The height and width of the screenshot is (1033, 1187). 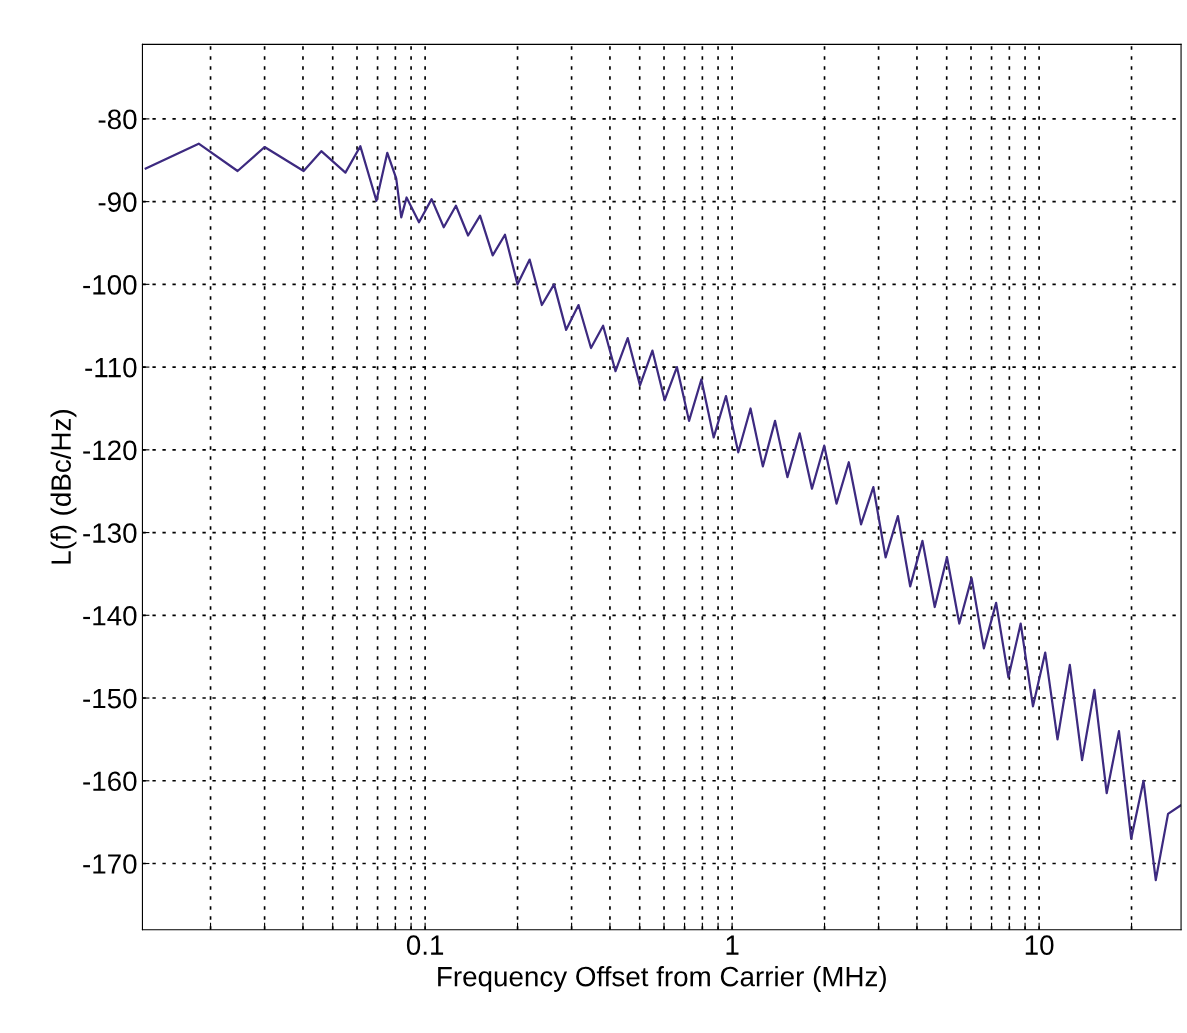 I want to click on y-tick-label: -80, so click(x=117, y=119).